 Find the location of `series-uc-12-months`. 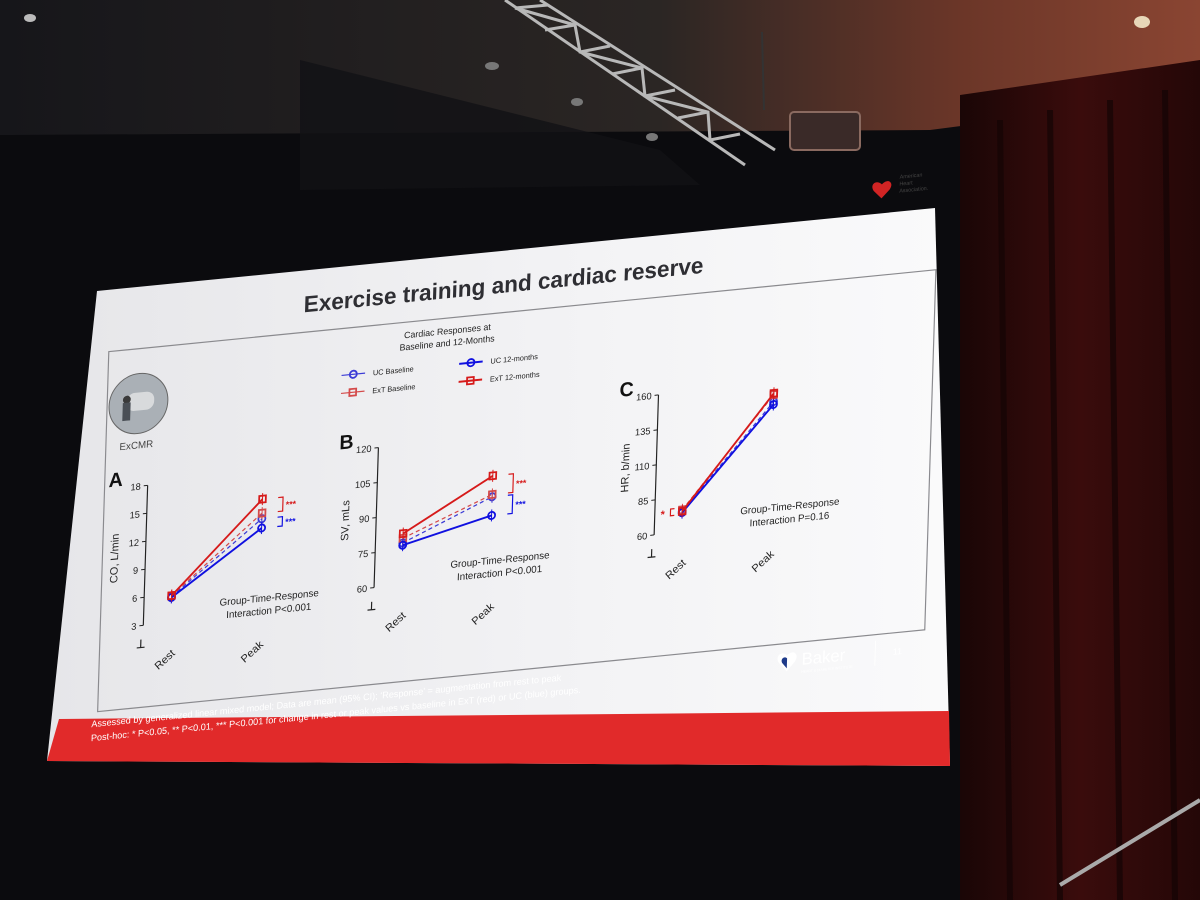

series-uc-12-months is located at coordinates (447, 530).